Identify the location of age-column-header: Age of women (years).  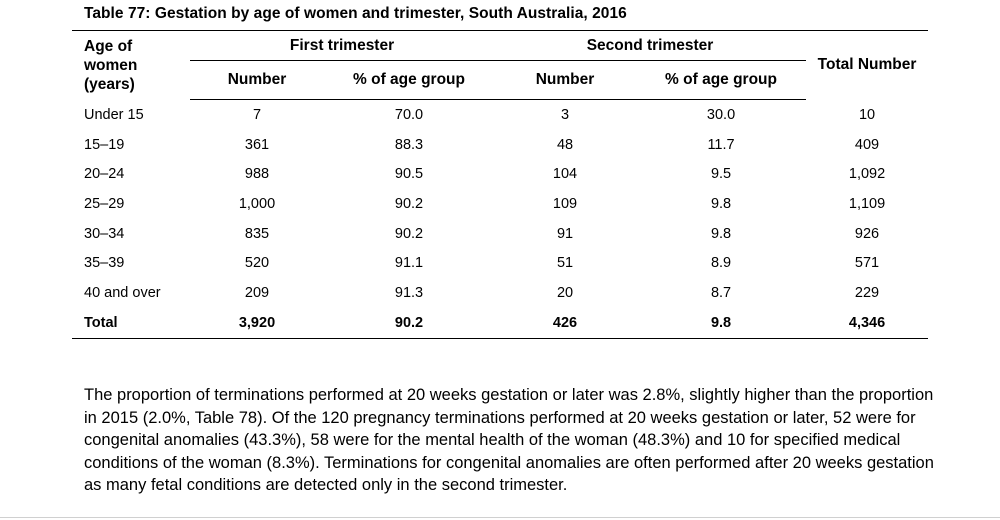
(131, 65).